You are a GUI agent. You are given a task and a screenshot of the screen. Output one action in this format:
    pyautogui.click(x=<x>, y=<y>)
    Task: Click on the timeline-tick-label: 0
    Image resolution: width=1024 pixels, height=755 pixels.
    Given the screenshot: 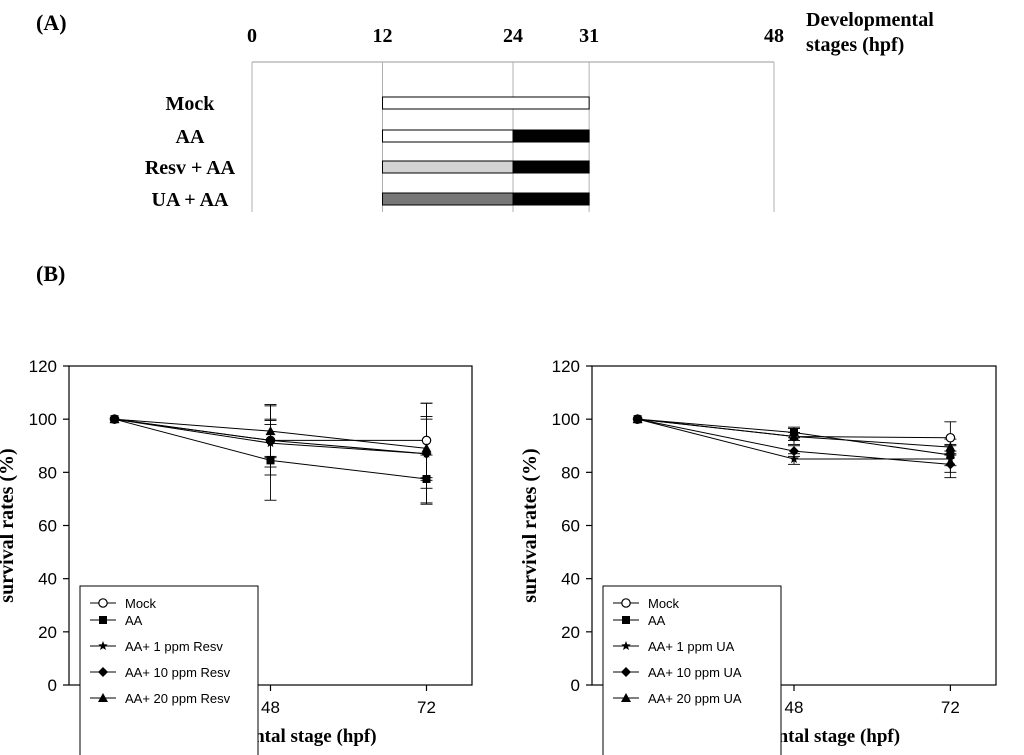 What is the action you would take?
    pyautogui.click(x=252, y=36)
    